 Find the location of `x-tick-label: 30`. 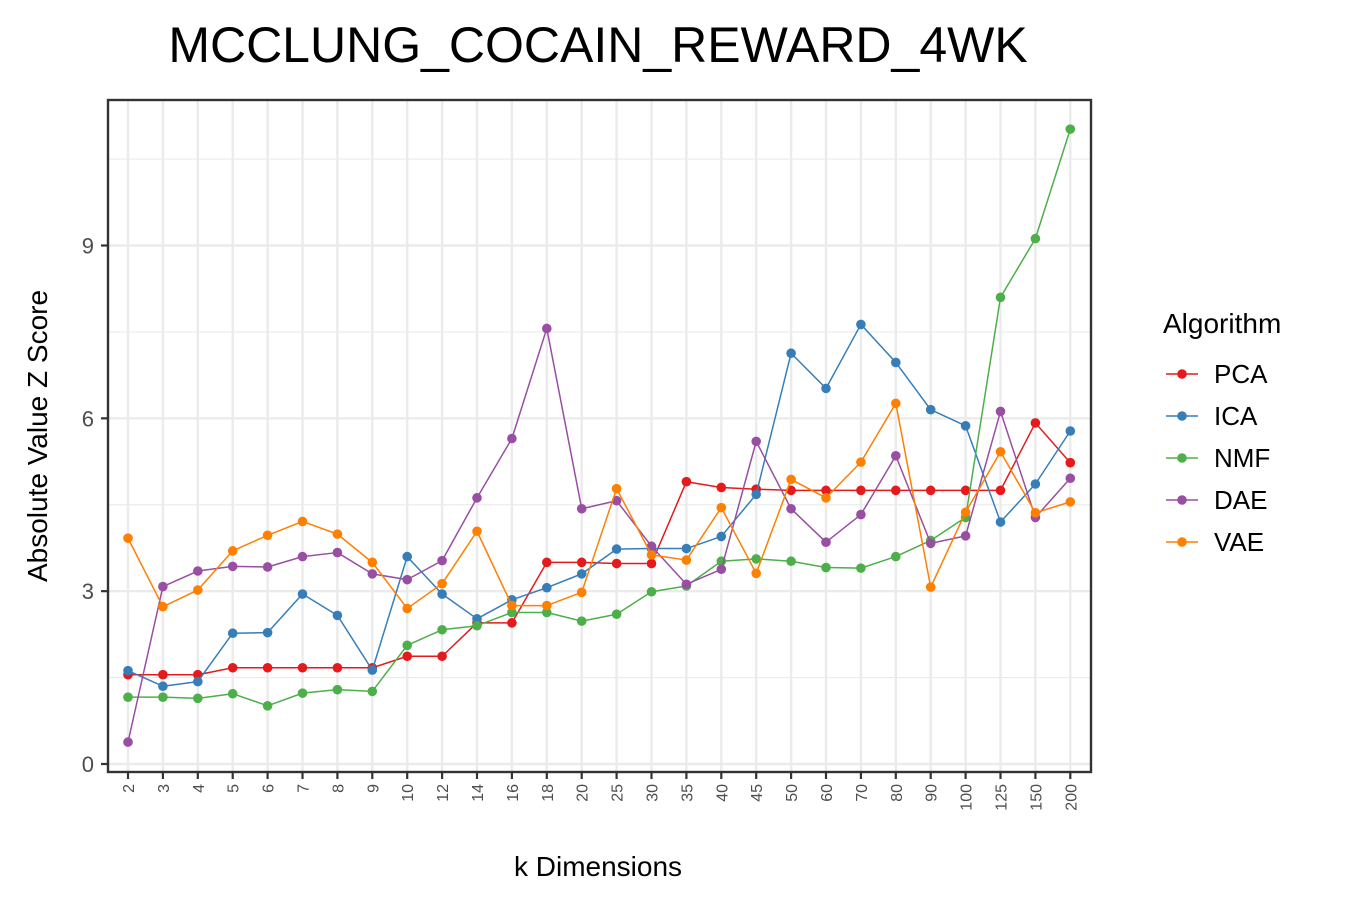

x-tick-label: 30 is located at coordinates (653, 793).